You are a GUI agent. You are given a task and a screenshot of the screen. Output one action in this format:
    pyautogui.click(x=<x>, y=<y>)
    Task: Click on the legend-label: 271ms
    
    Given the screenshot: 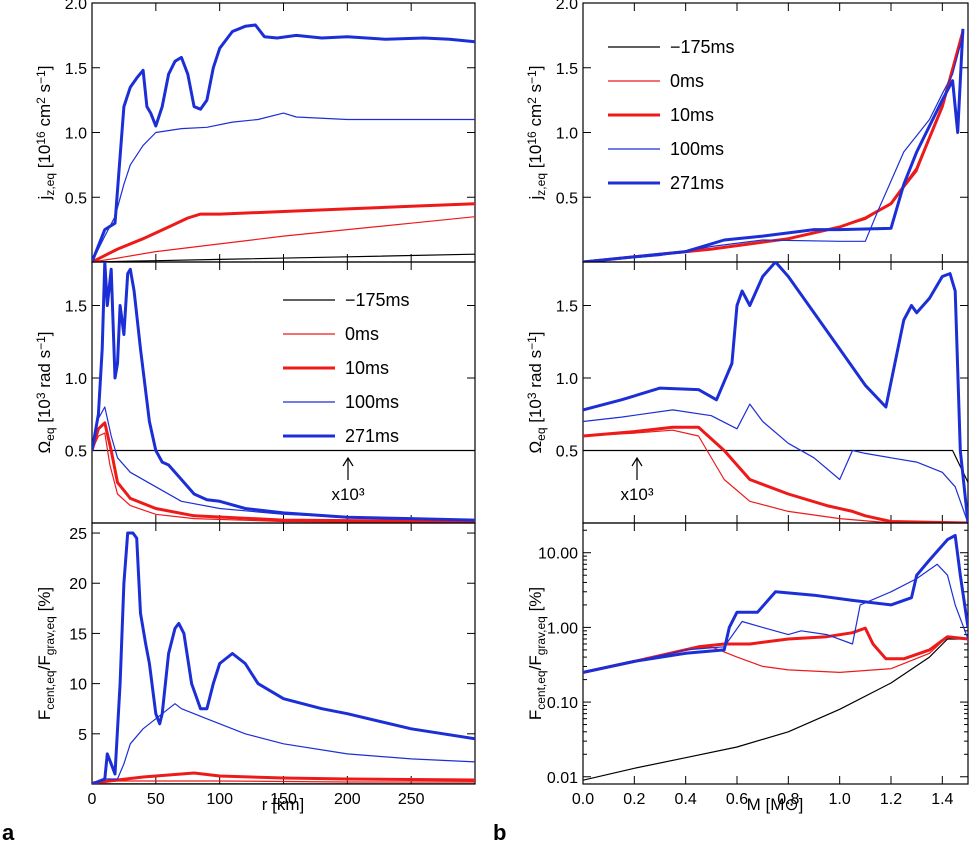 What is the action you would take?
    pyautogui.click(x=372, y=436)
    